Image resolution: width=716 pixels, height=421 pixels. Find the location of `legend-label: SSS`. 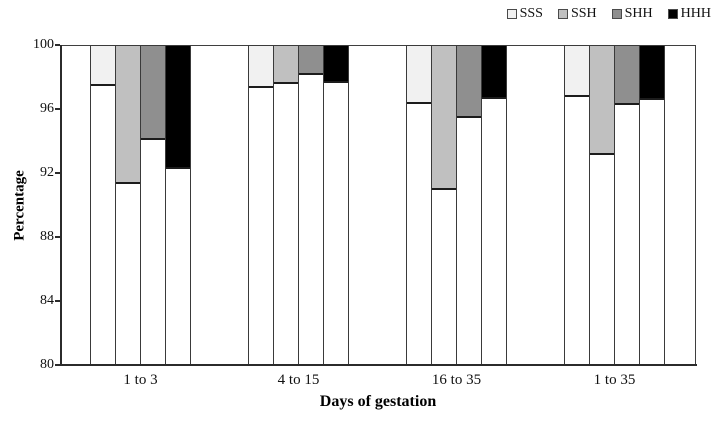

legend-label: SSS is located at coordinates (531, 13).